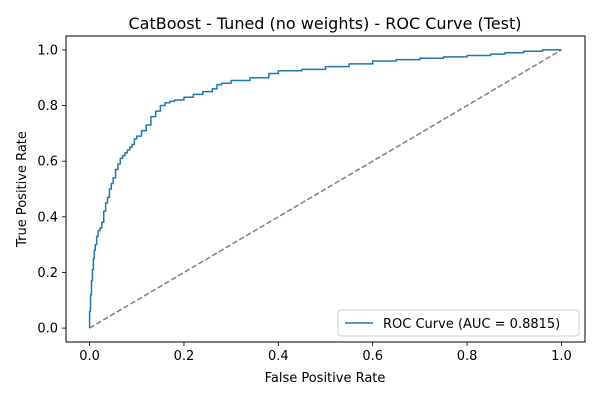  Describe the element at coordinates (325, 378) in the screenshot. I see `x-axis-label: False Positive Rate` at that location.